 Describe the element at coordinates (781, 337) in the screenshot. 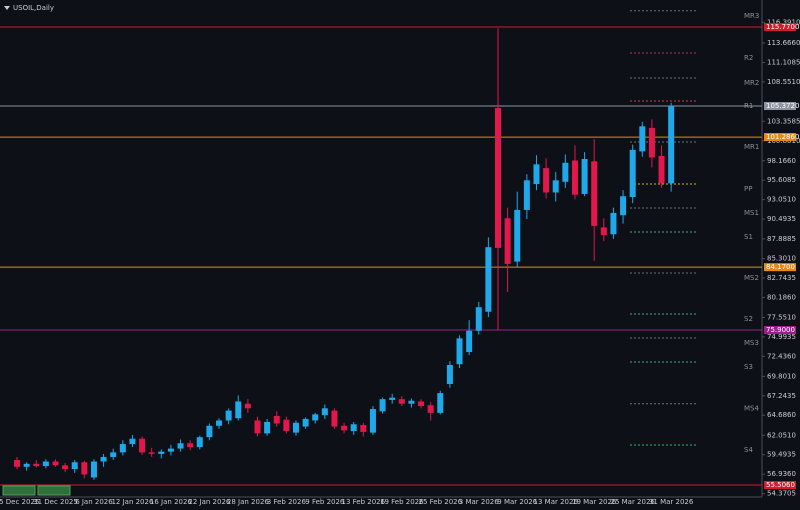

I see `y-tick-label: 74.9935` at that location.